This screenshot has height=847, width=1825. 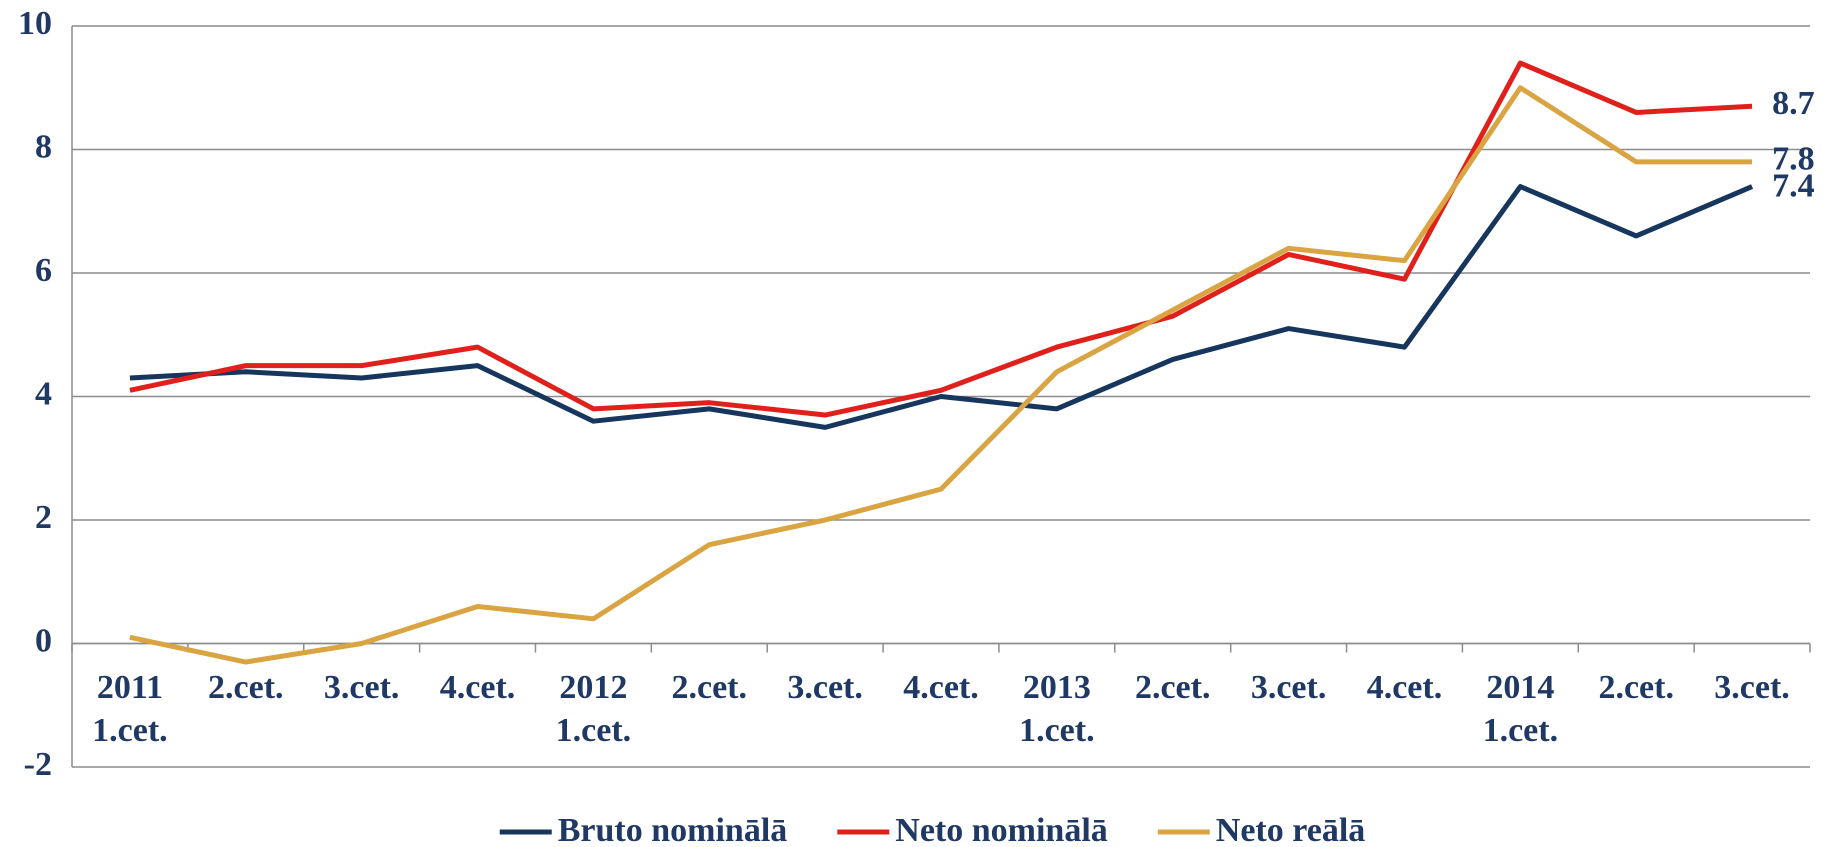 What do you see at coordinates (38, 764) in the screenshot?
I see `y-tick-label: -2` at bounding box center [38, 764].